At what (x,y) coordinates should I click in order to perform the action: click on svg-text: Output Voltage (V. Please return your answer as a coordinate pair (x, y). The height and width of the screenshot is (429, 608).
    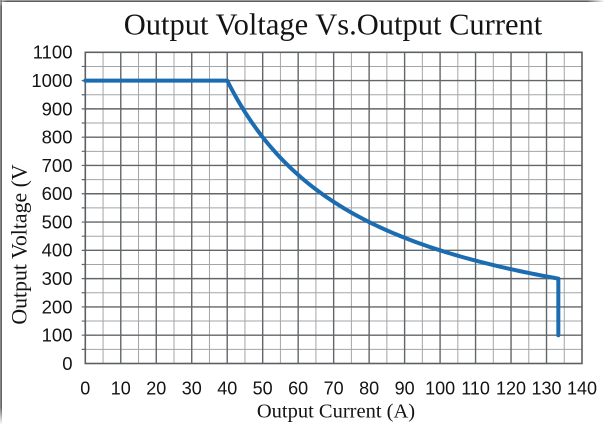
    Looking at the image, I should click on (20, 244).